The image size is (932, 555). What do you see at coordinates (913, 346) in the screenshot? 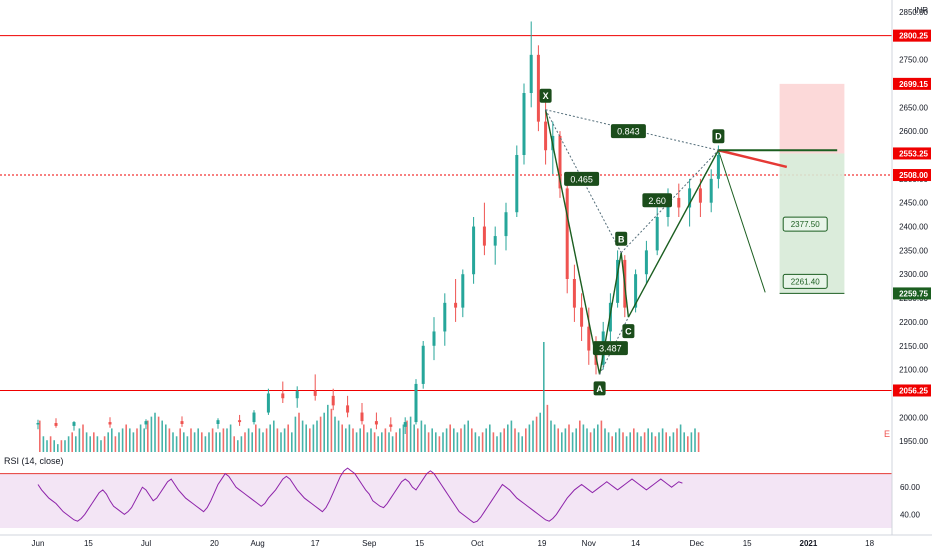
I see `price-tick-label: 2150.00` at bounding box center [913, 346].